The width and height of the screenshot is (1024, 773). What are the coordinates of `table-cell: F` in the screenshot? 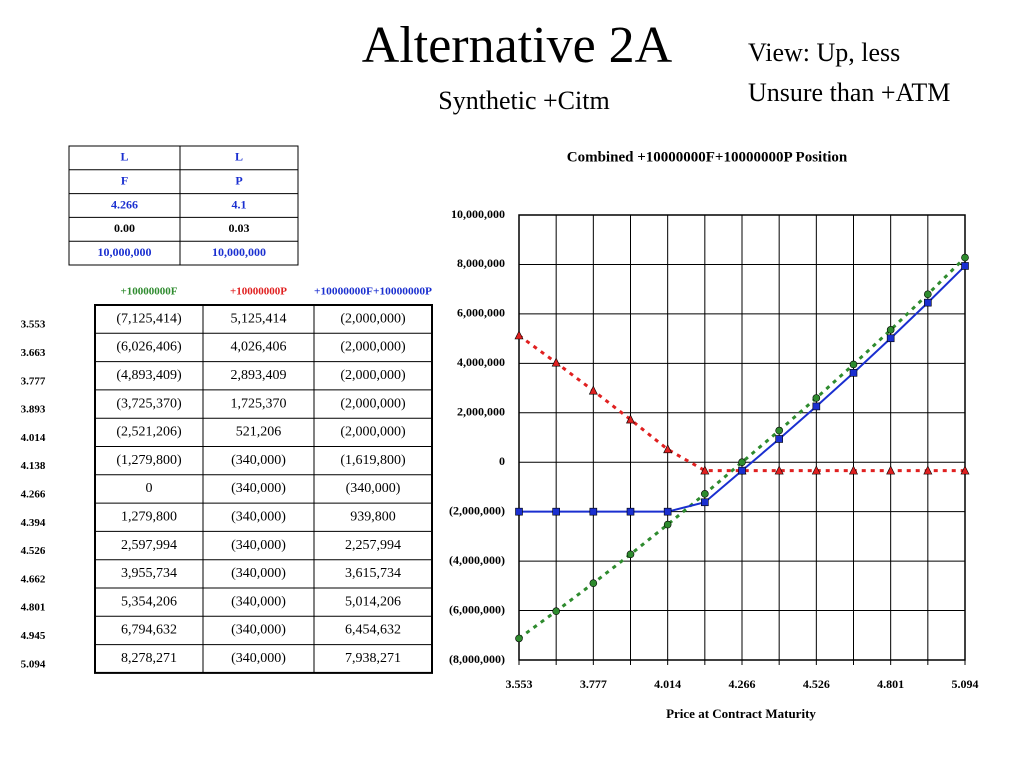 It's located at (124, 180).